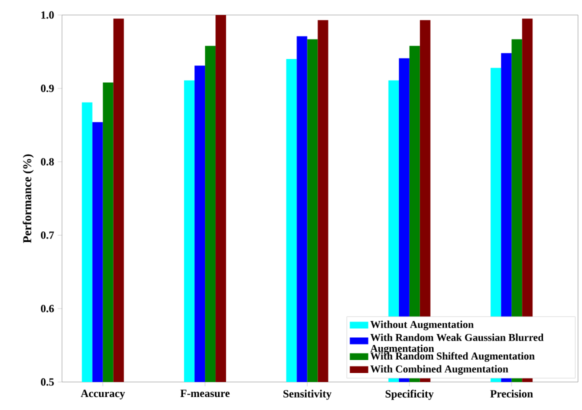 This screenshot has height=410, width=582. What do you see at coordinates (47, 162) in the screenshot?
I see `y-tick-label: 0.8` at bounding box center [47, 162].